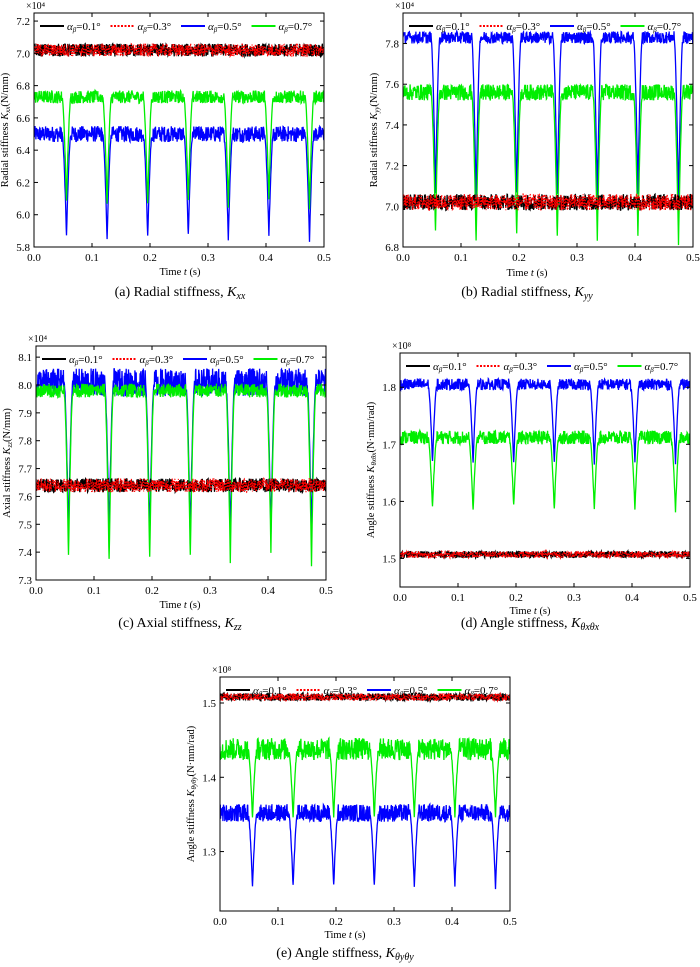  Describe the element at coordinates (23, 54) in the screenshot. I see `y-tick-label: 7.0` at that location.